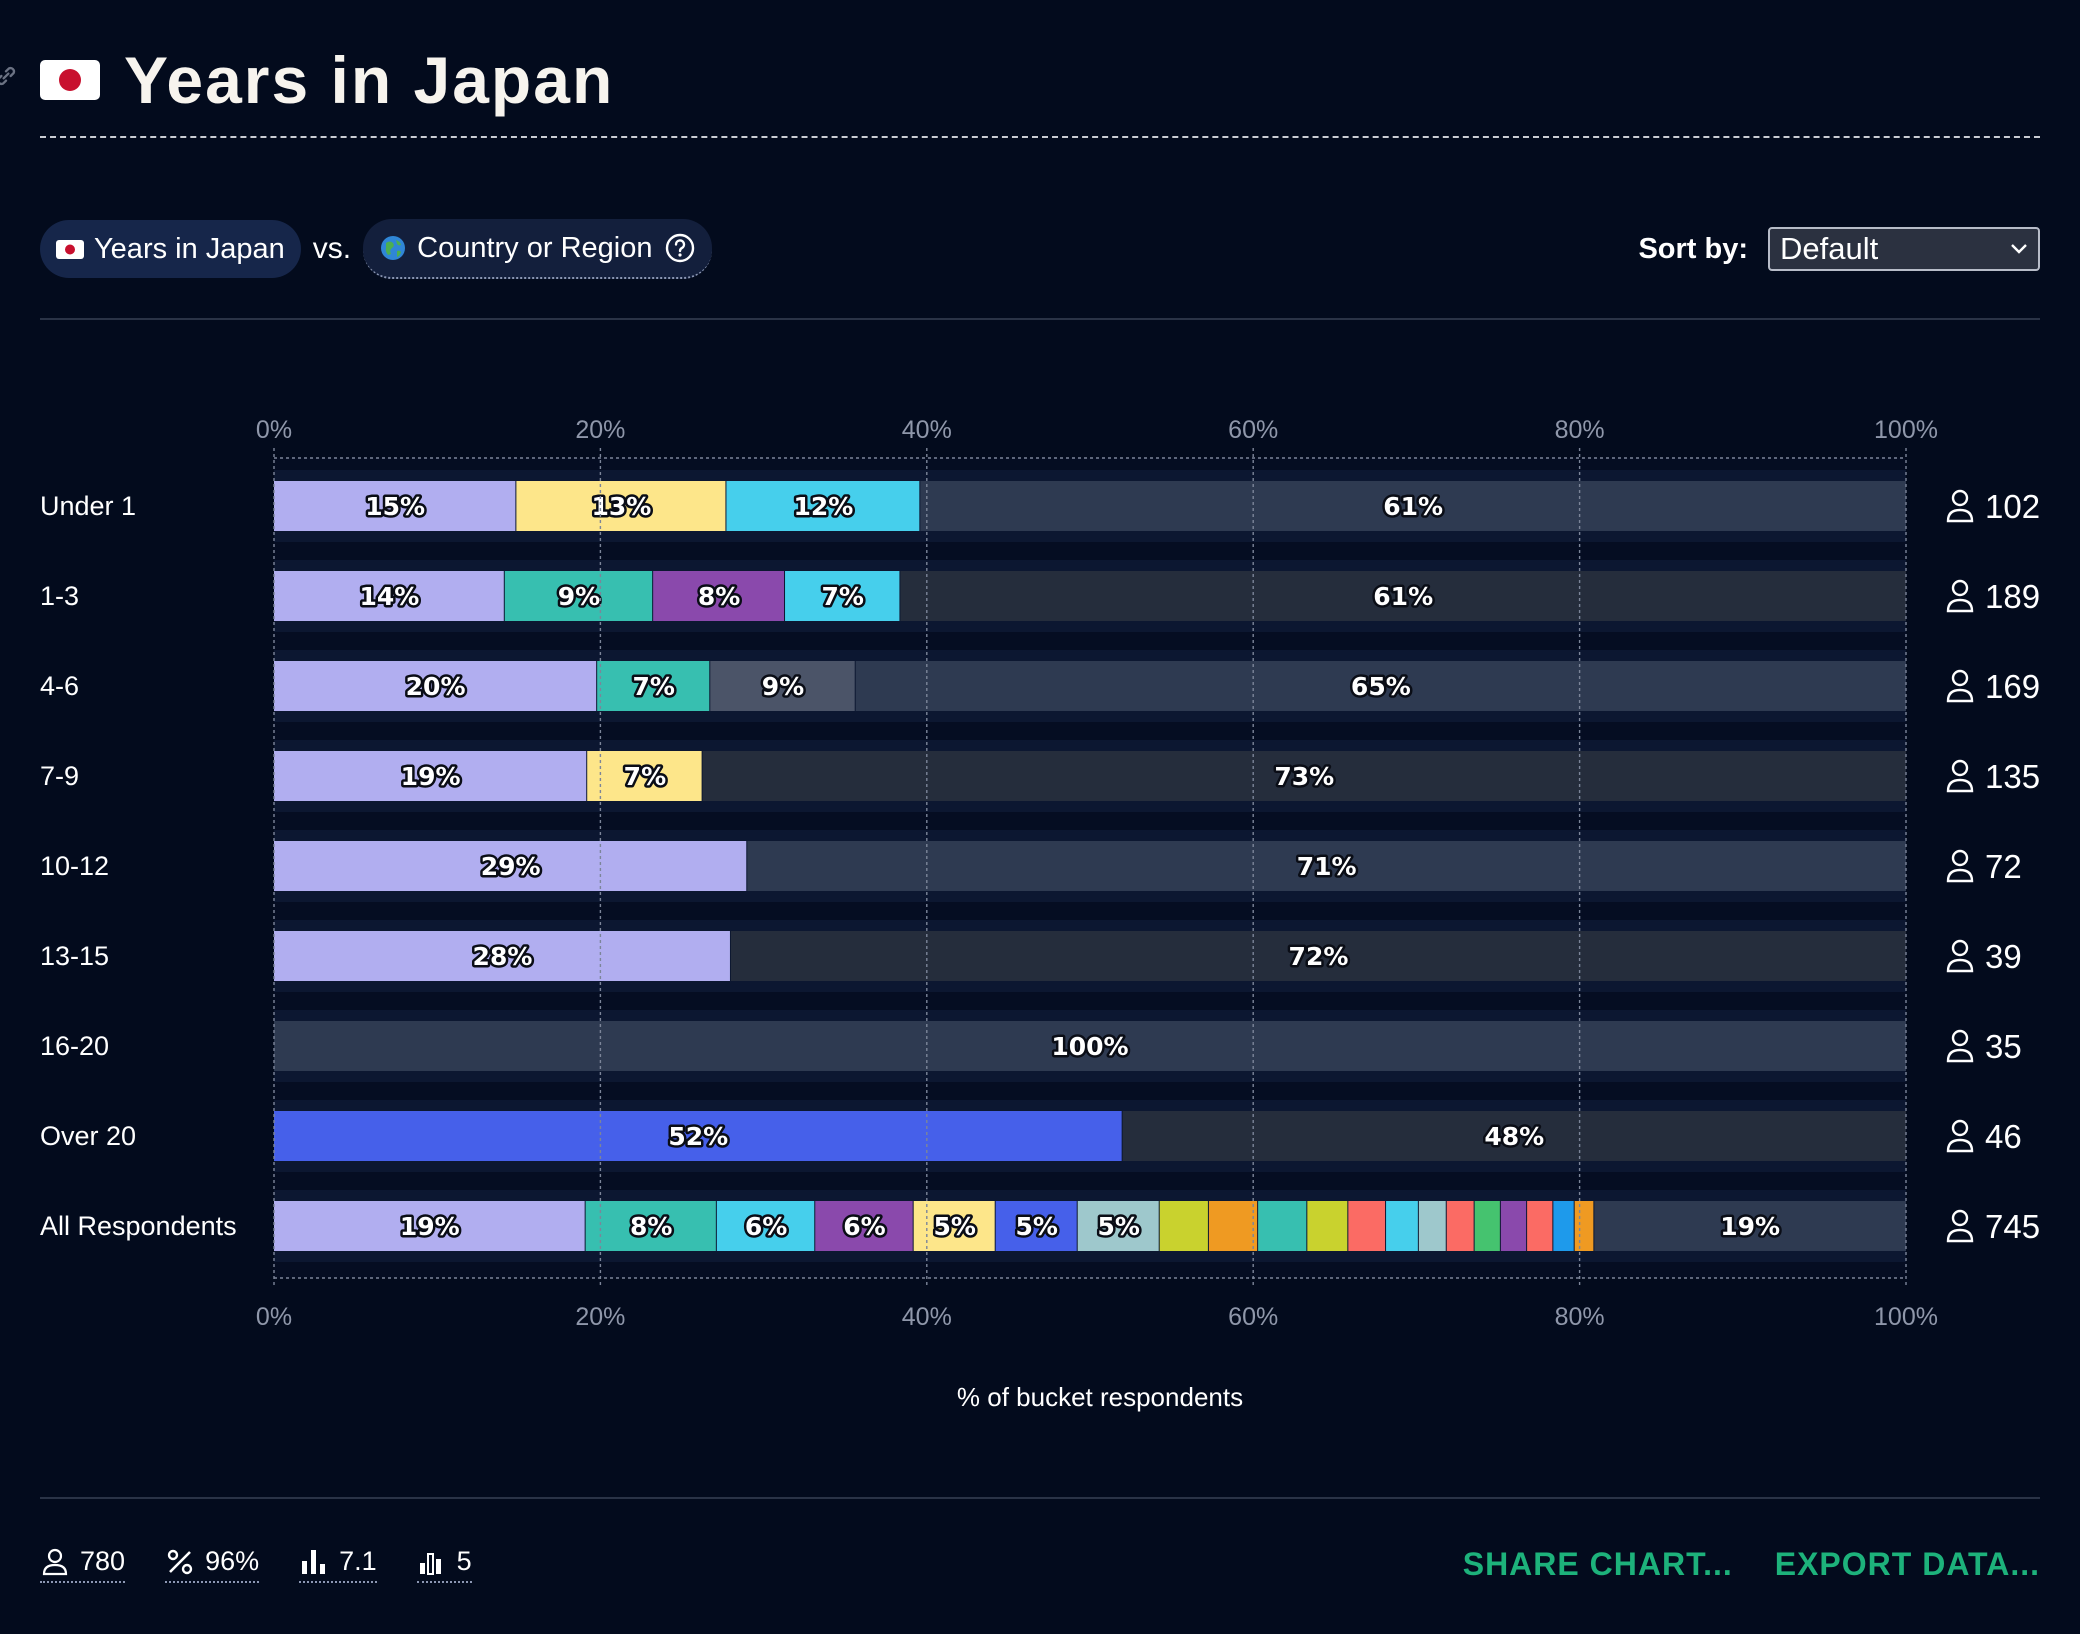 The image size is (2080, 1634). What do you see at coordinates (103, 1561) in the screenshot?
I see `respondents-stat-value: 780` at bounding box center [103, 1561].